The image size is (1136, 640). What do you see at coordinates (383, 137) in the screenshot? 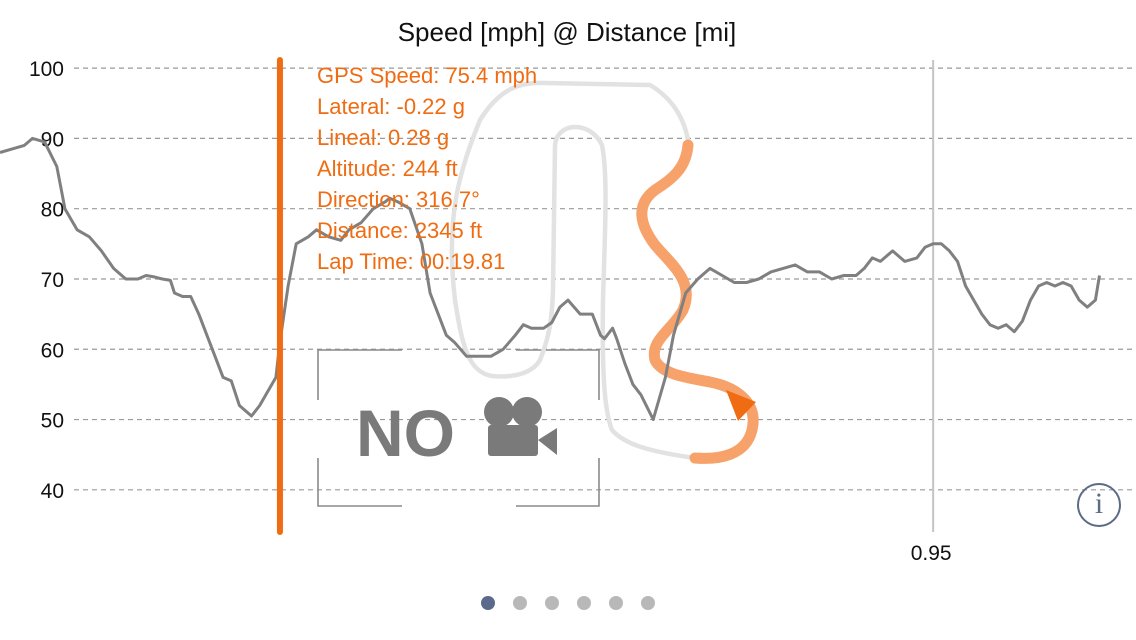
I see `readout-line: Lineal: 0.28 g` at bounding box center [383, 137].